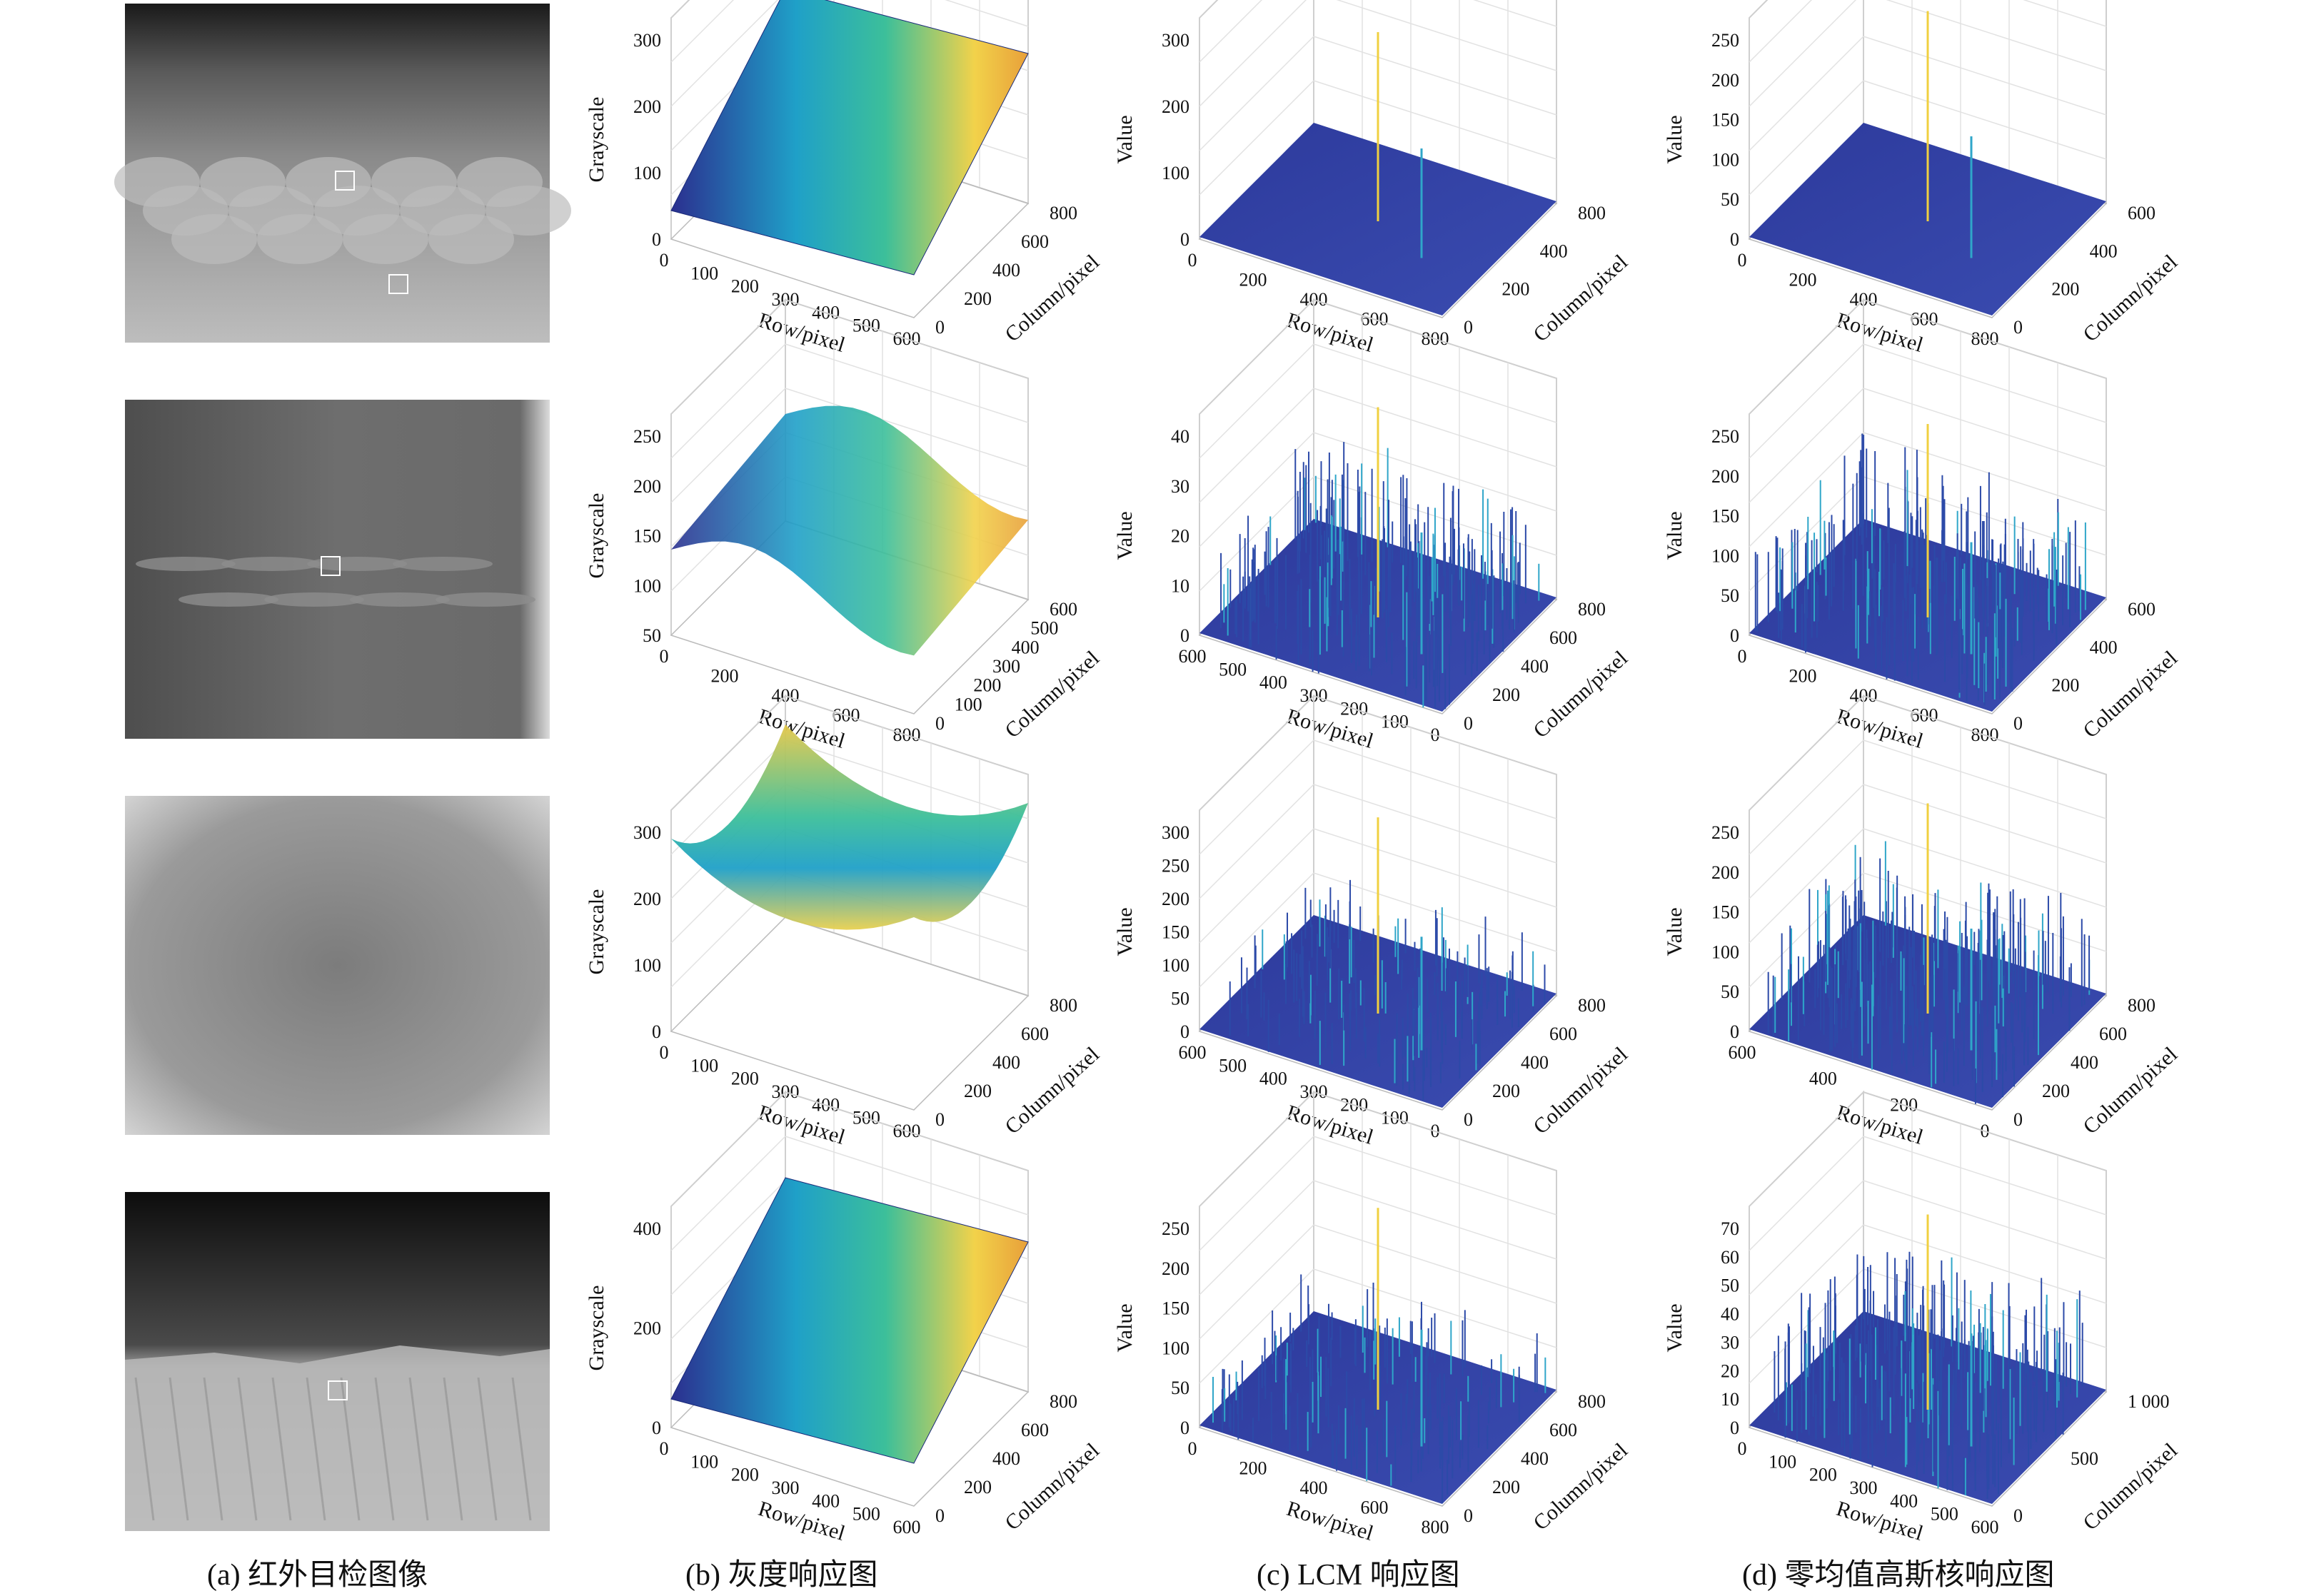 This screenshot has height=1596, width=2319. I want to click on mountain-ridge, so click(337, 1438).